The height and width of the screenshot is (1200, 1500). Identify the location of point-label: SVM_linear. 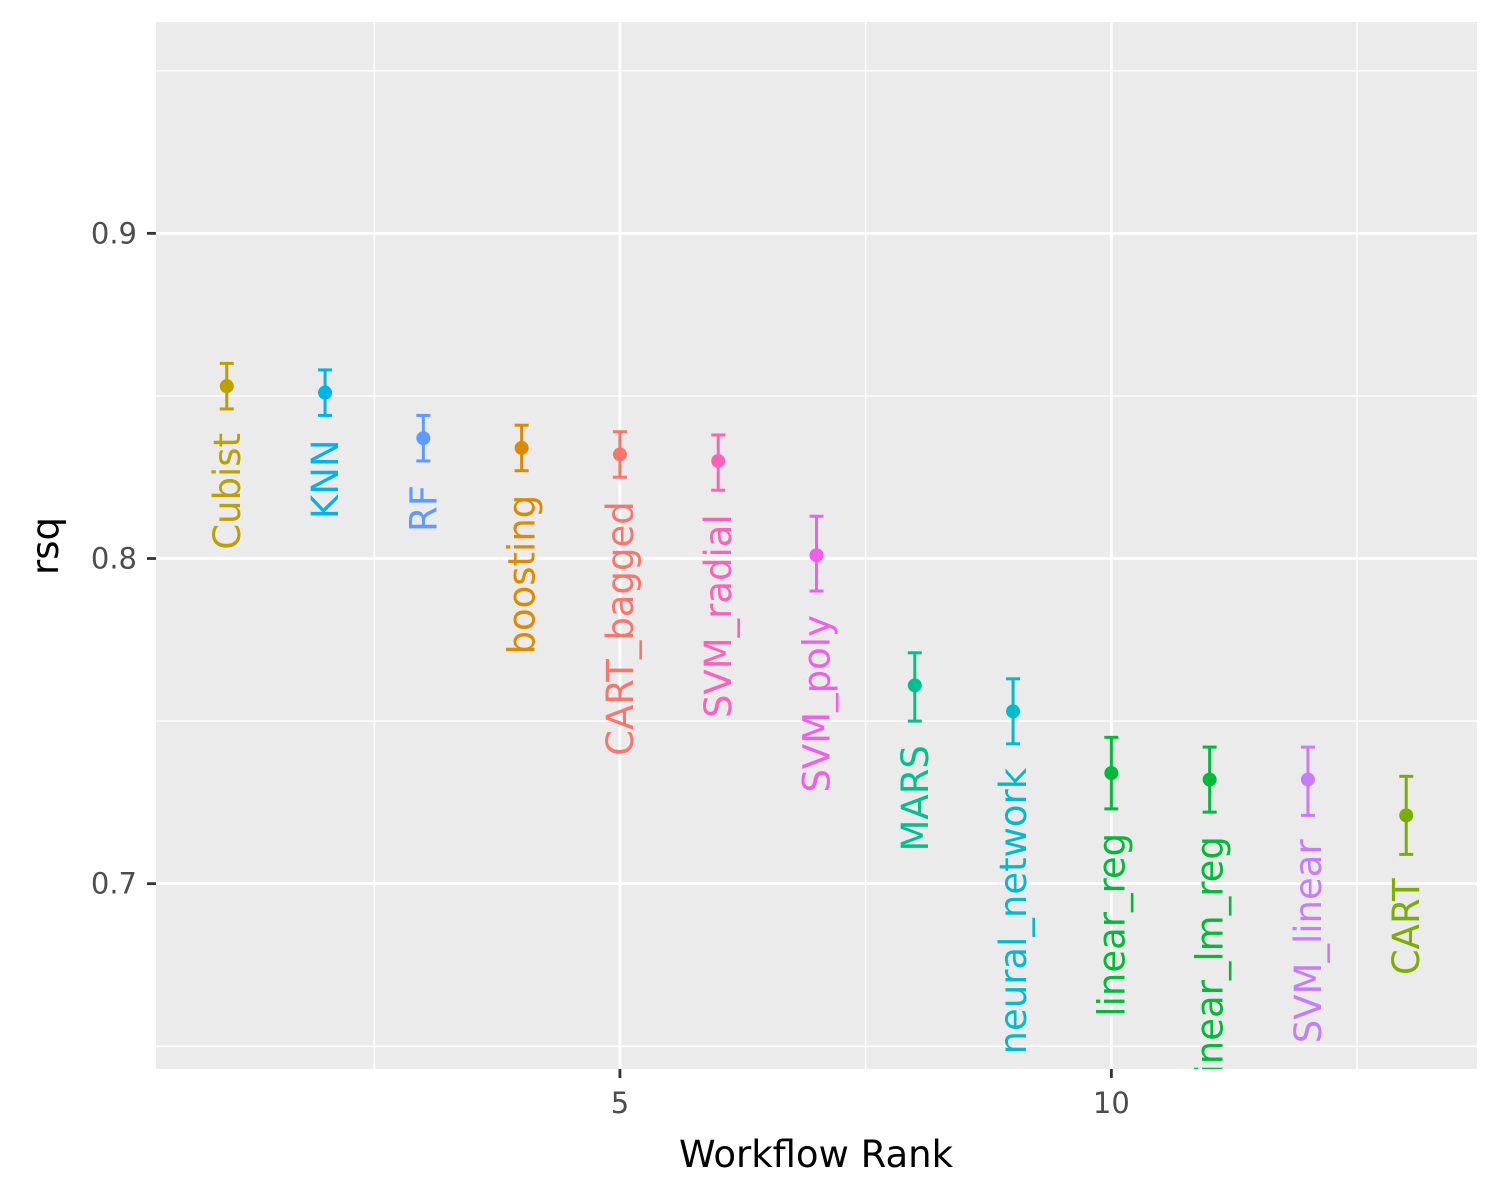
(1308, 941).